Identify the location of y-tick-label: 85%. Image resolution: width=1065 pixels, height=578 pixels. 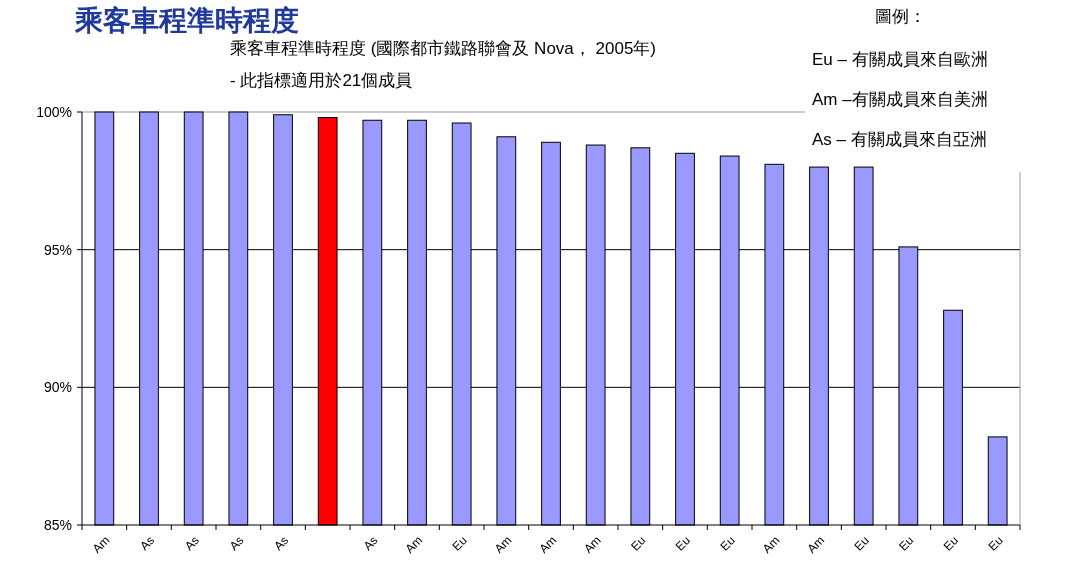
(57, 525).